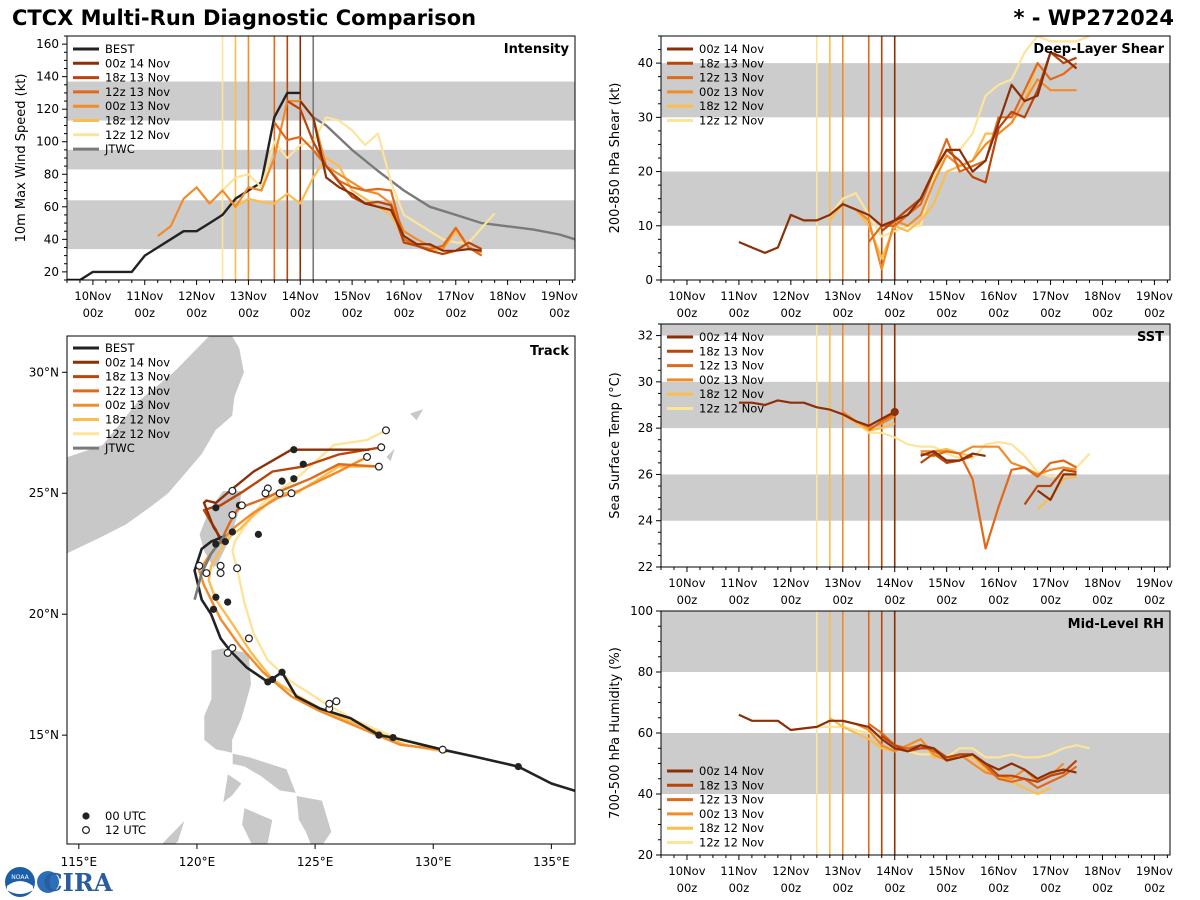 This screenshot has width=1200, height=900. What do you see at coordinates (21, 158) in the screenshot?
I see `intensity-y-axis-label: 10m Max Wind Speed (kt)` at bounding box center [21, 158].